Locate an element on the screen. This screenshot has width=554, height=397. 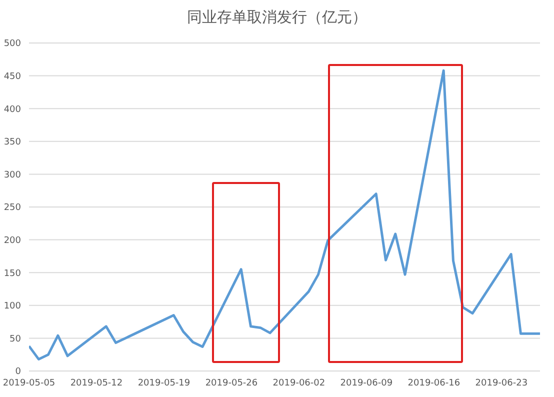
y-tick-label: 300 is located at coordinates (13, 175).